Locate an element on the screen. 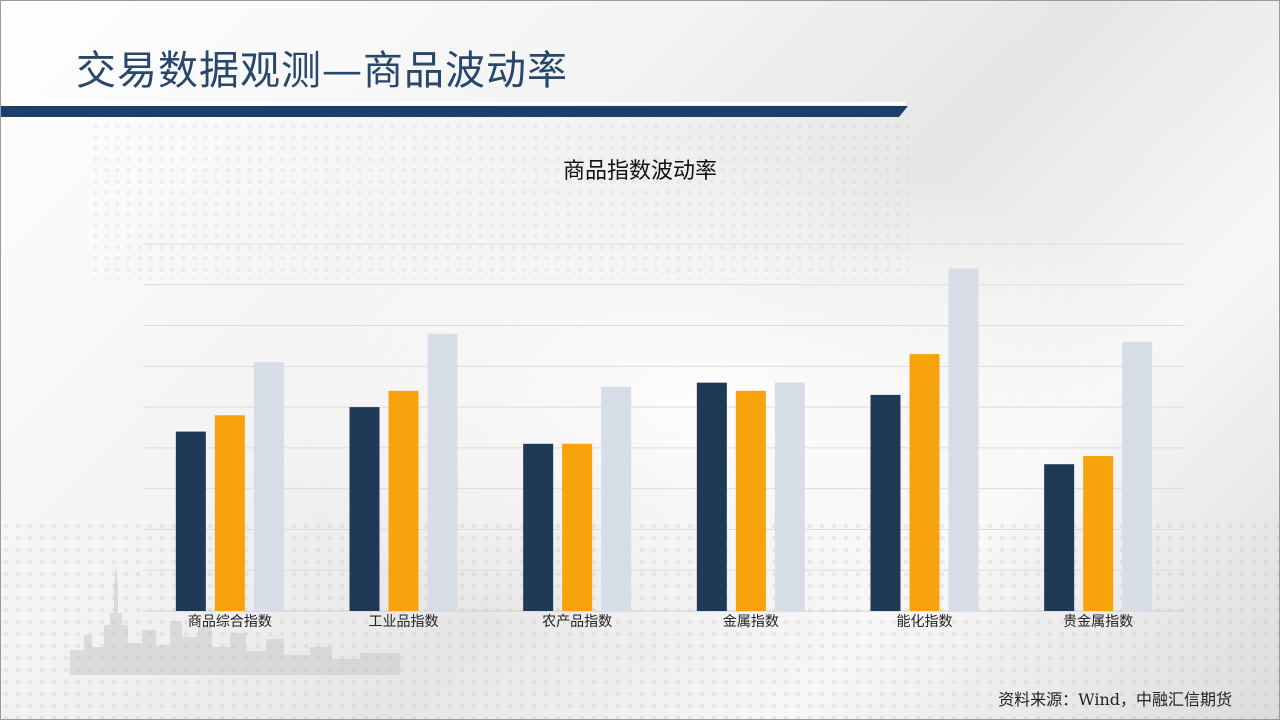 This screenshot has height=720, width=1280. x-tick-label: 金属指数 is located at coordinates (751, 622).